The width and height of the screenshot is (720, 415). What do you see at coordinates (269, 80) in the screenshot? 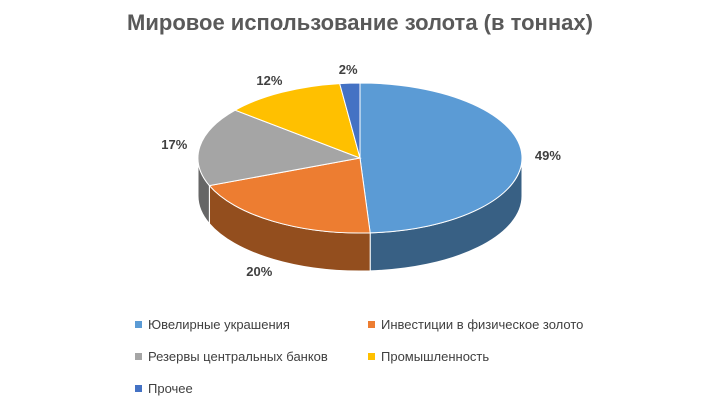
I see `data-label: 12%` at bounding box center [269, 80].